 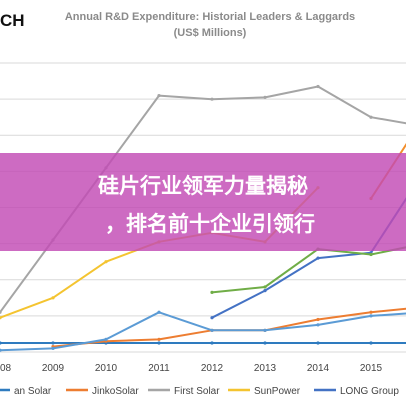 What do you see at coordinates (115, 391) in the screenshot?
I see `legend-label: JinkoSolar` at bounding box center [115, 391].